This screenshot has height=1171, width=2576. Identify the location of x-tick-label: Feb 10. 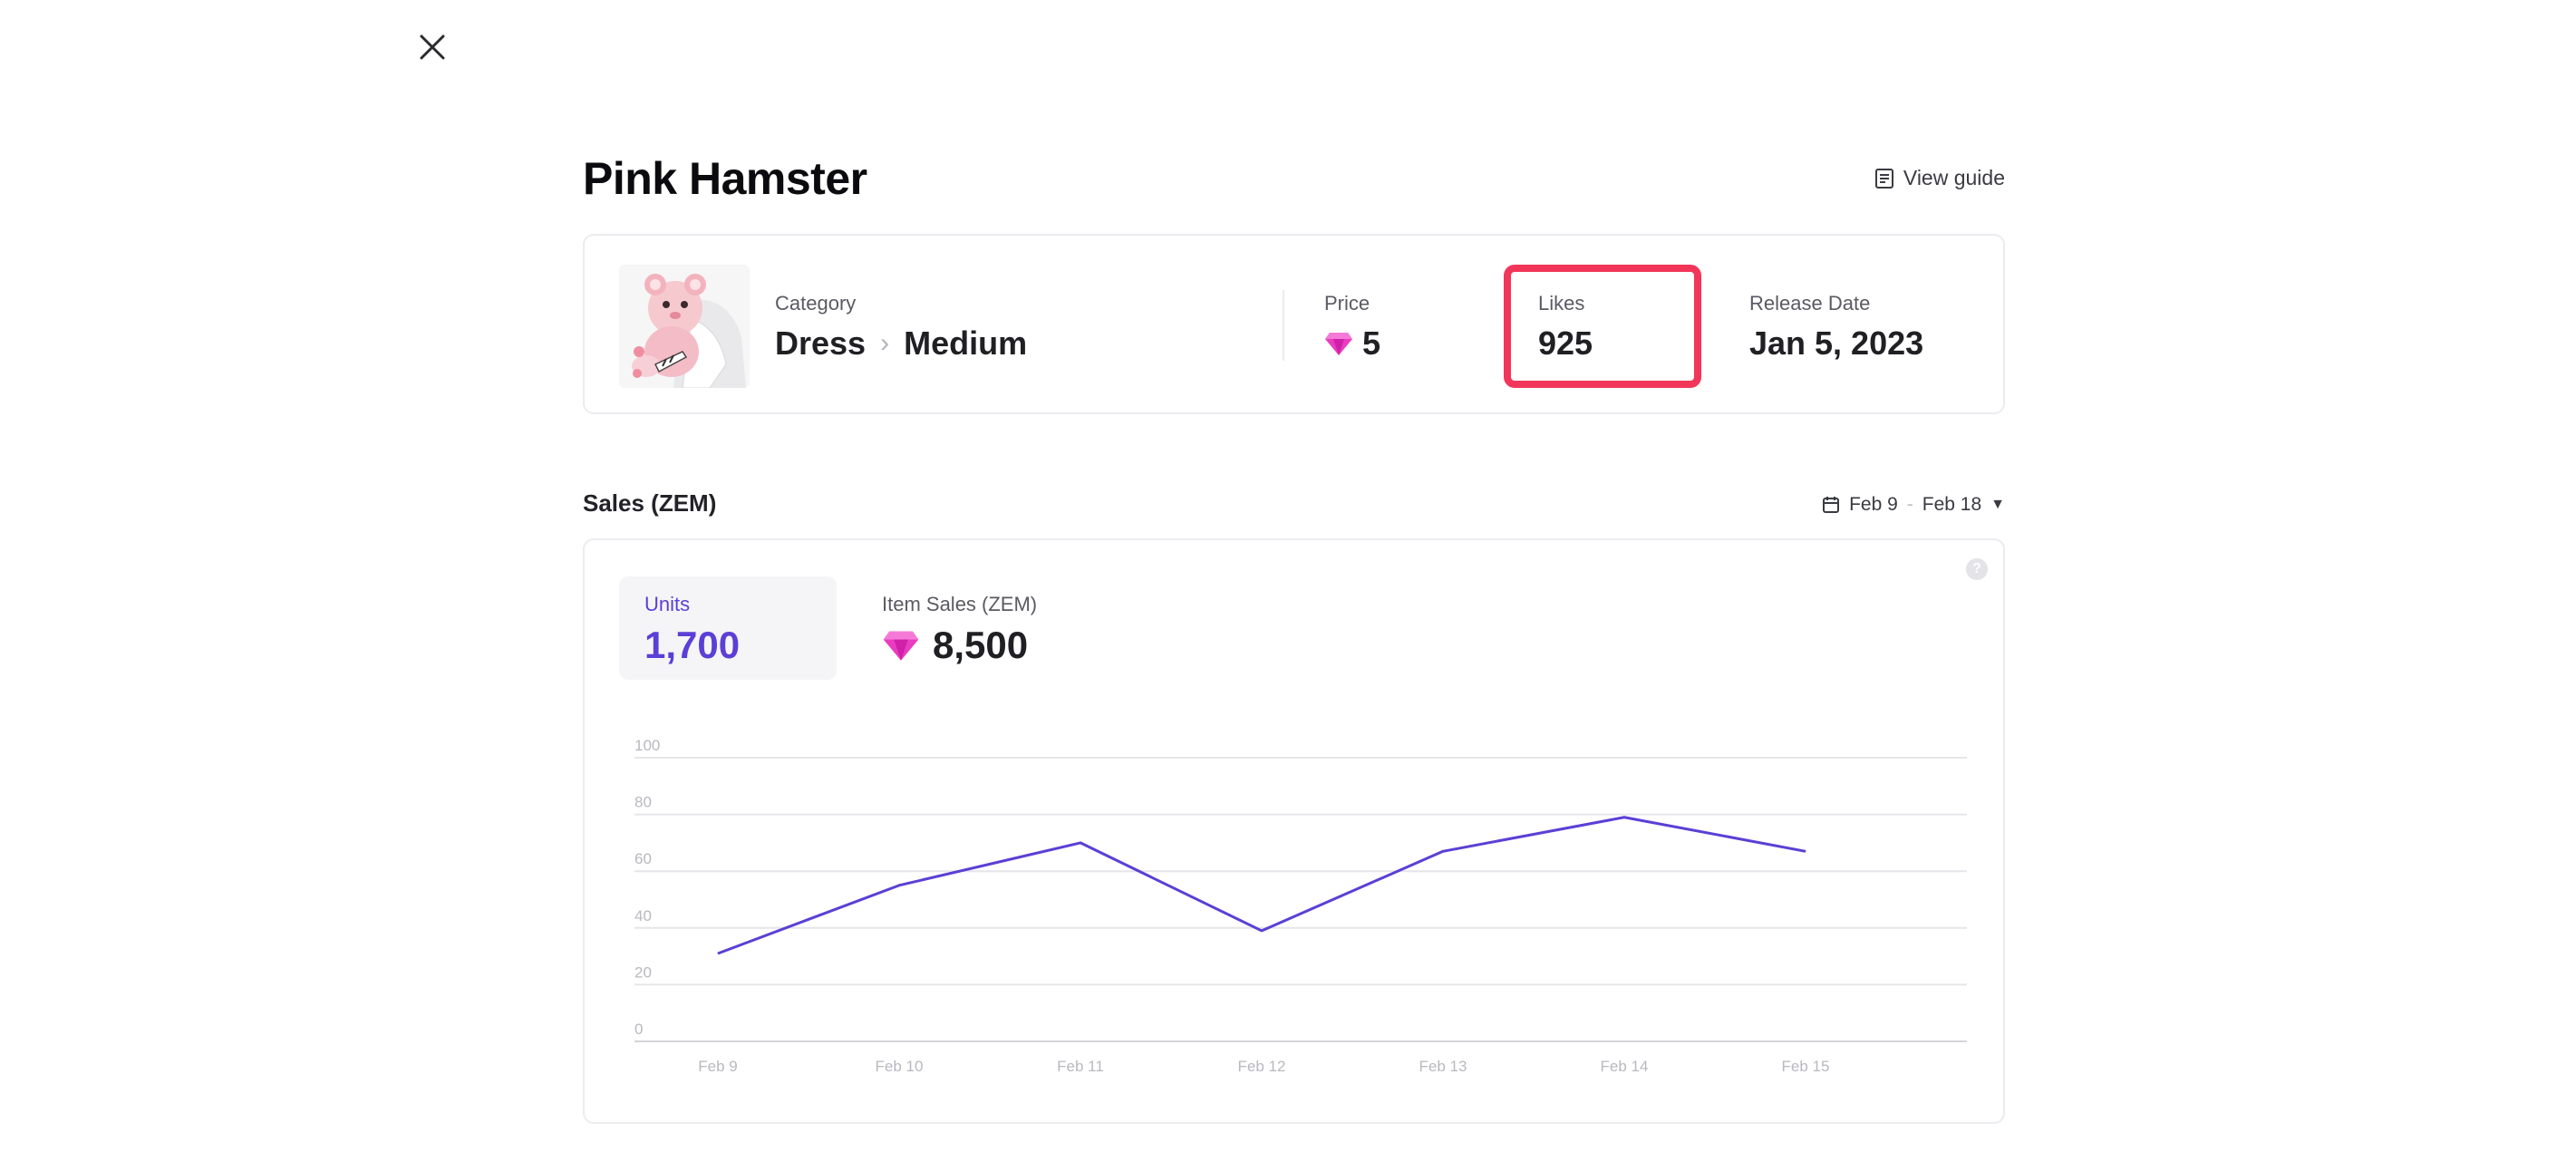
(900, 1066).